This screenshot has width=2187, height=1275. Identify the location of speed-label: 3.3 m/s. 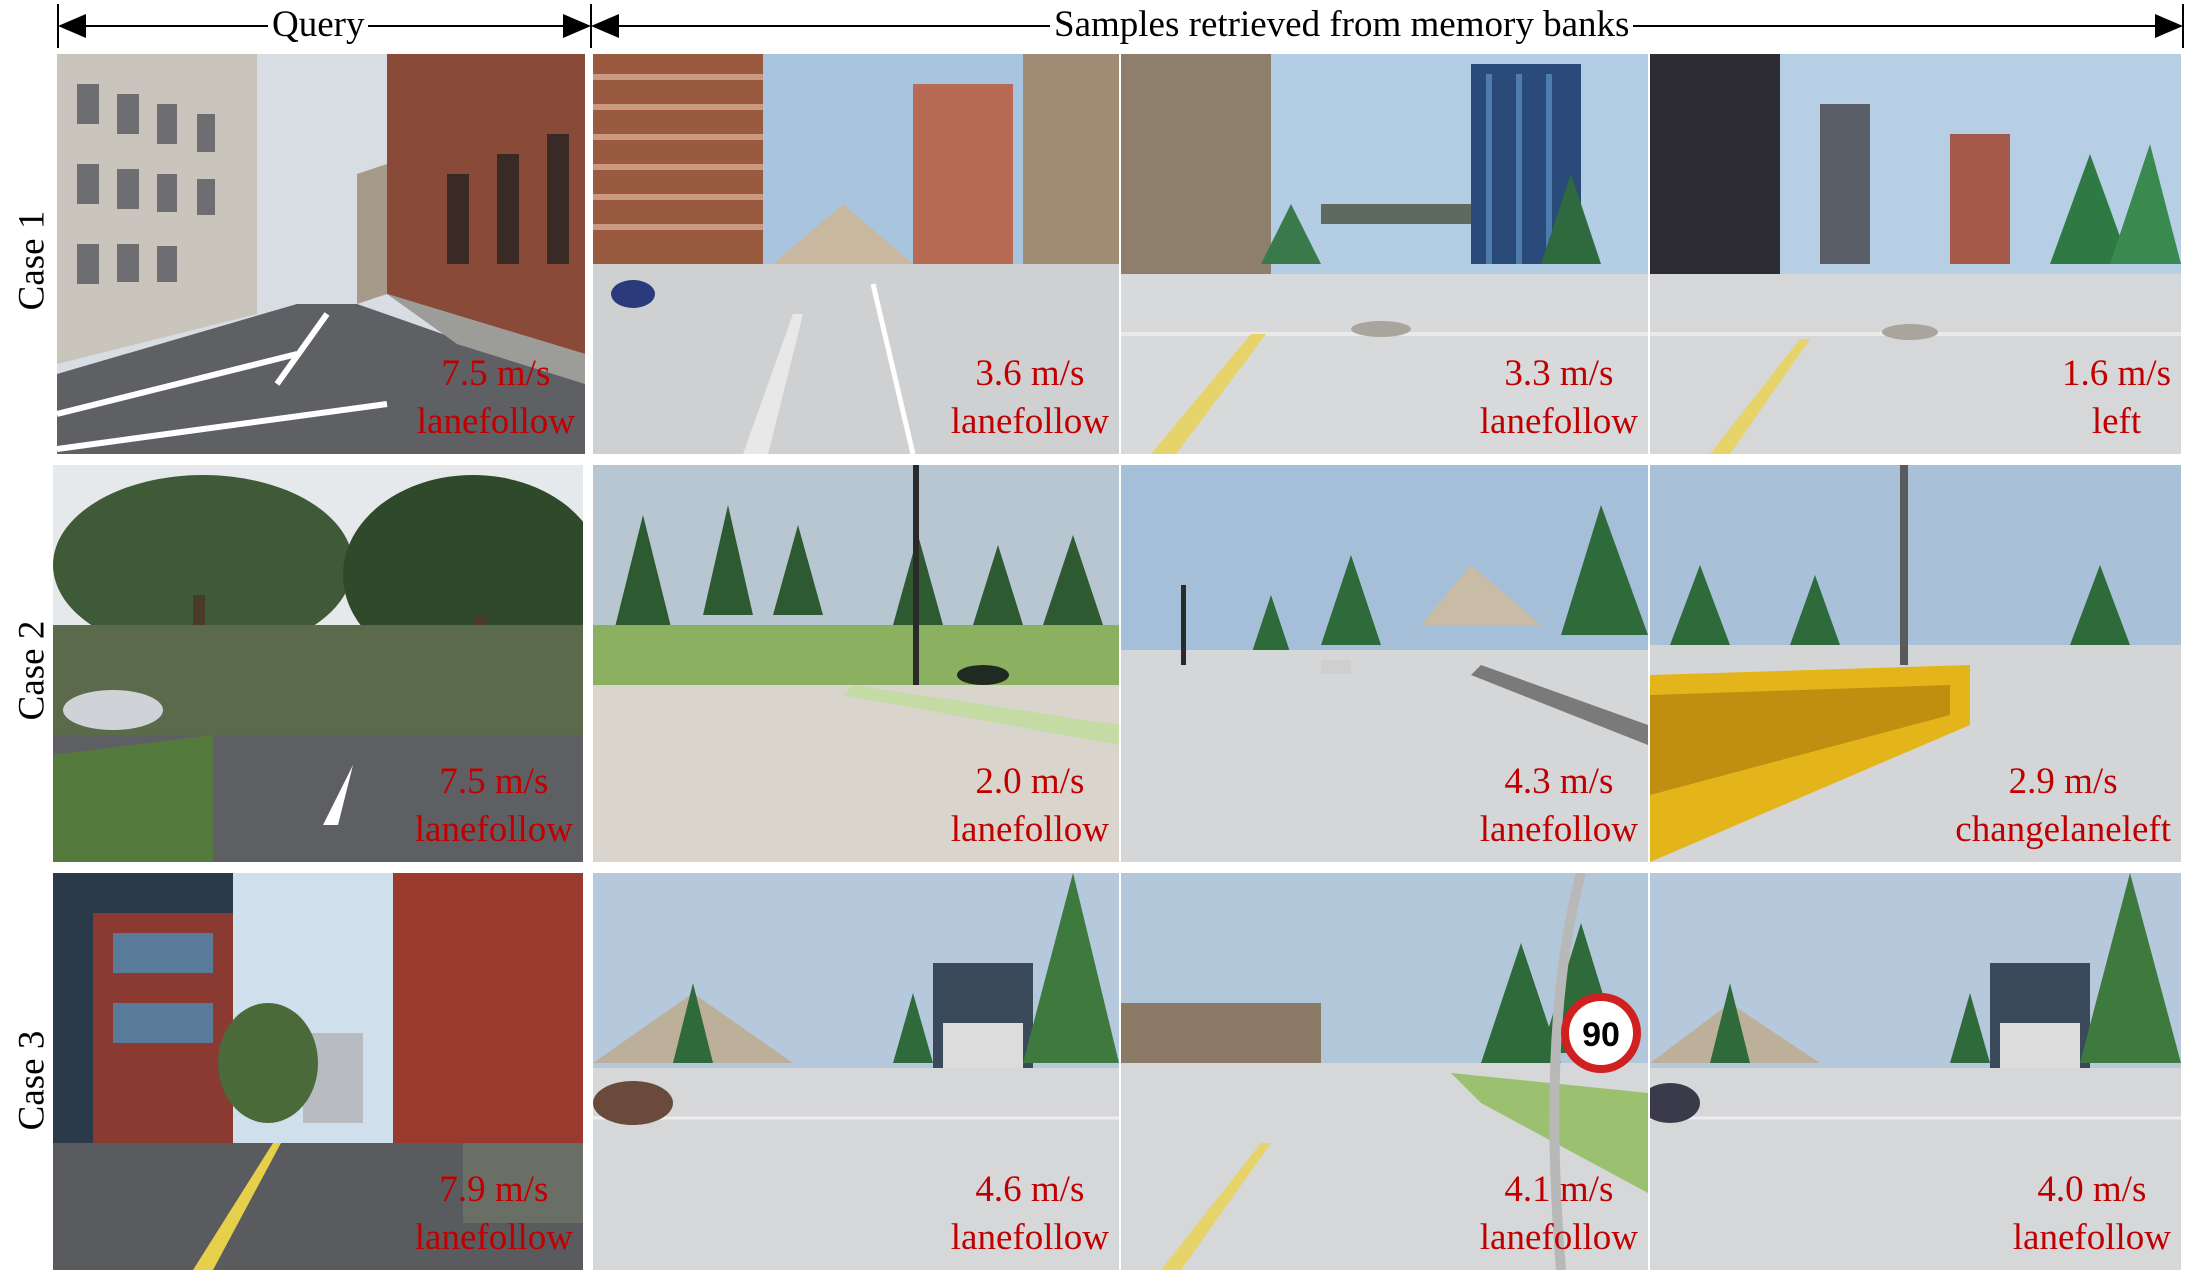
(1559, 373).